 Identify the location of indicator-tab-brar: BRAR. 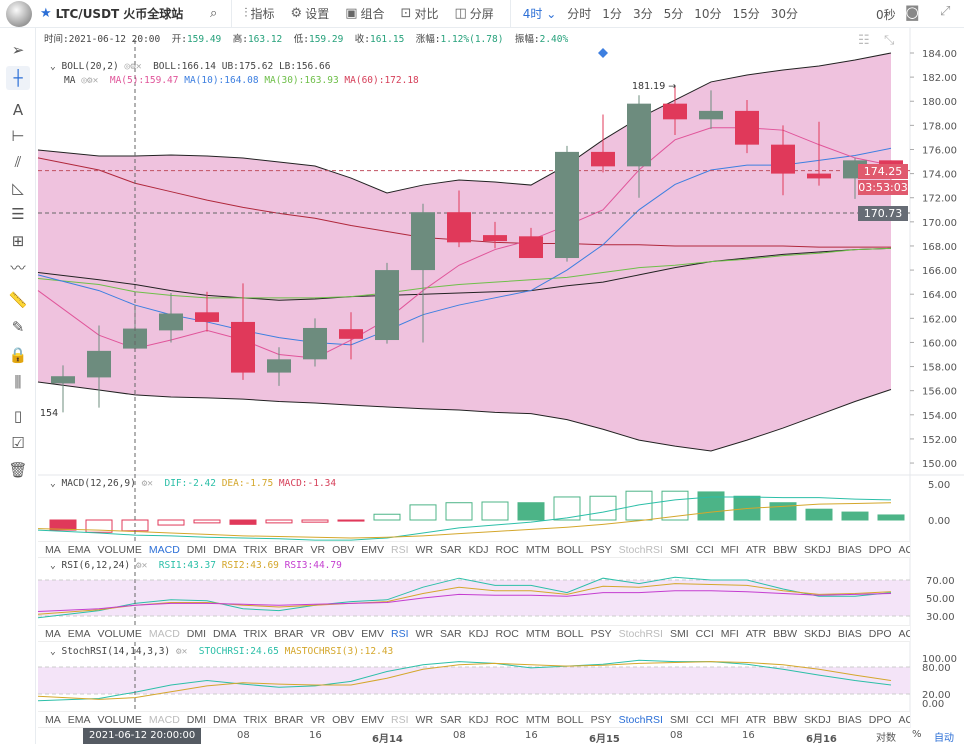
(289, 633).